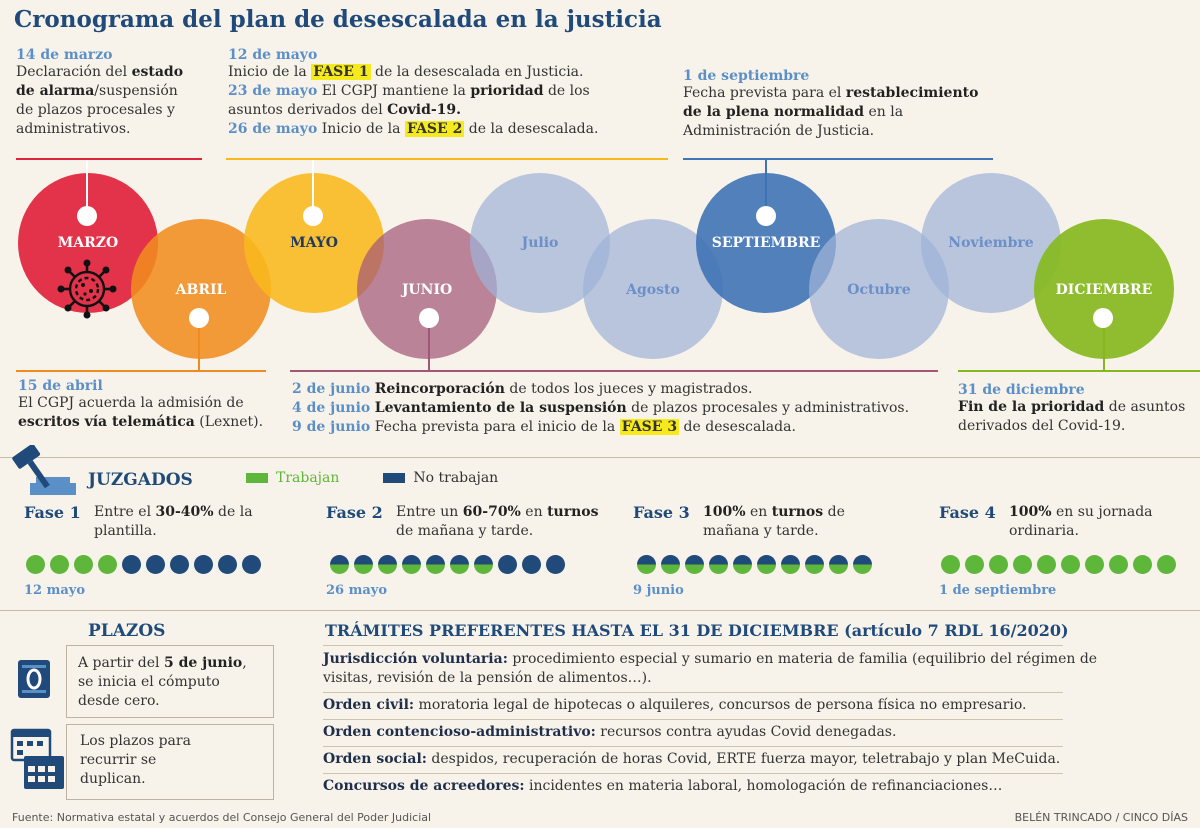 The width and height of the screenshot is (1200, 828). Describe the element at coordinates (173, 521) in the screenshot. I see `phase-text: Entre el 30-40% de la plantilla.` at that location.